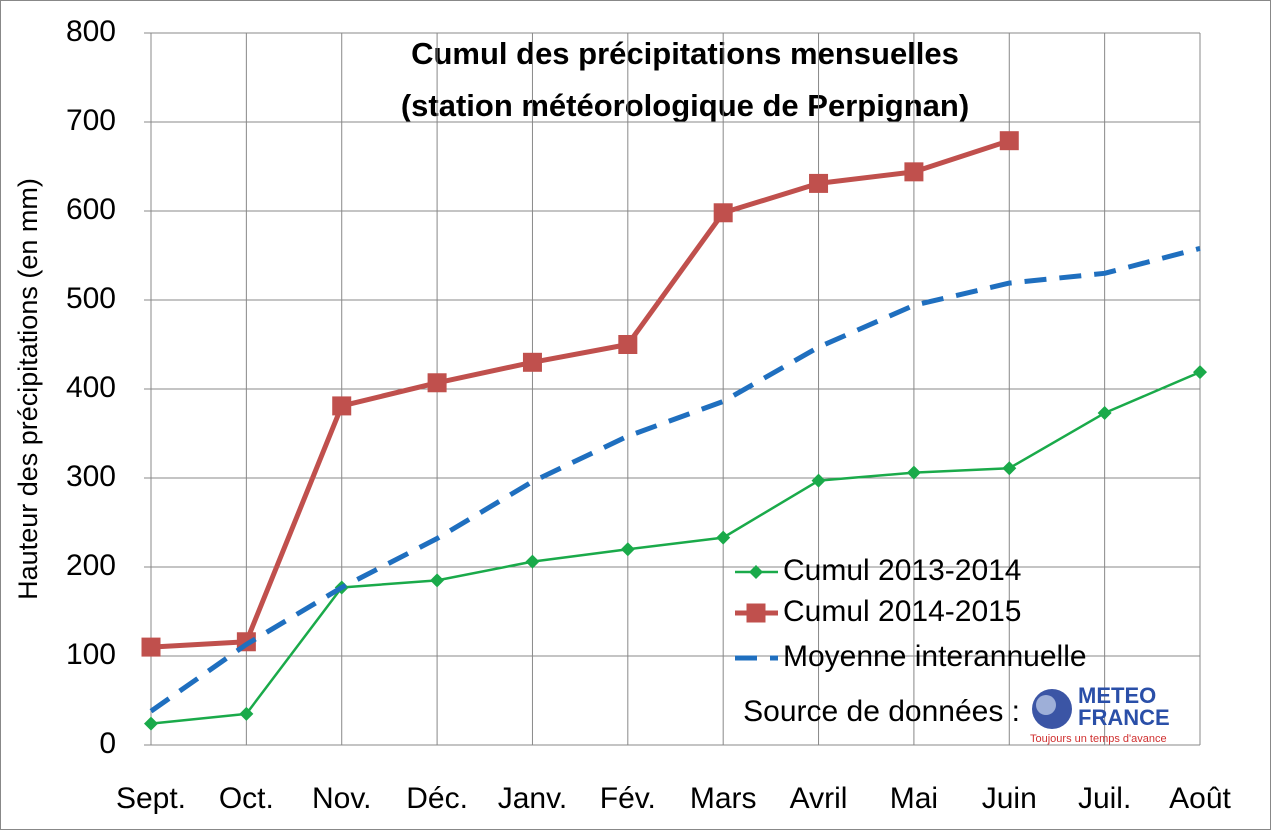  Describe the element at coordinates (914, 798) in the screenshot. I see `x-tick-label: Mai` at that location.